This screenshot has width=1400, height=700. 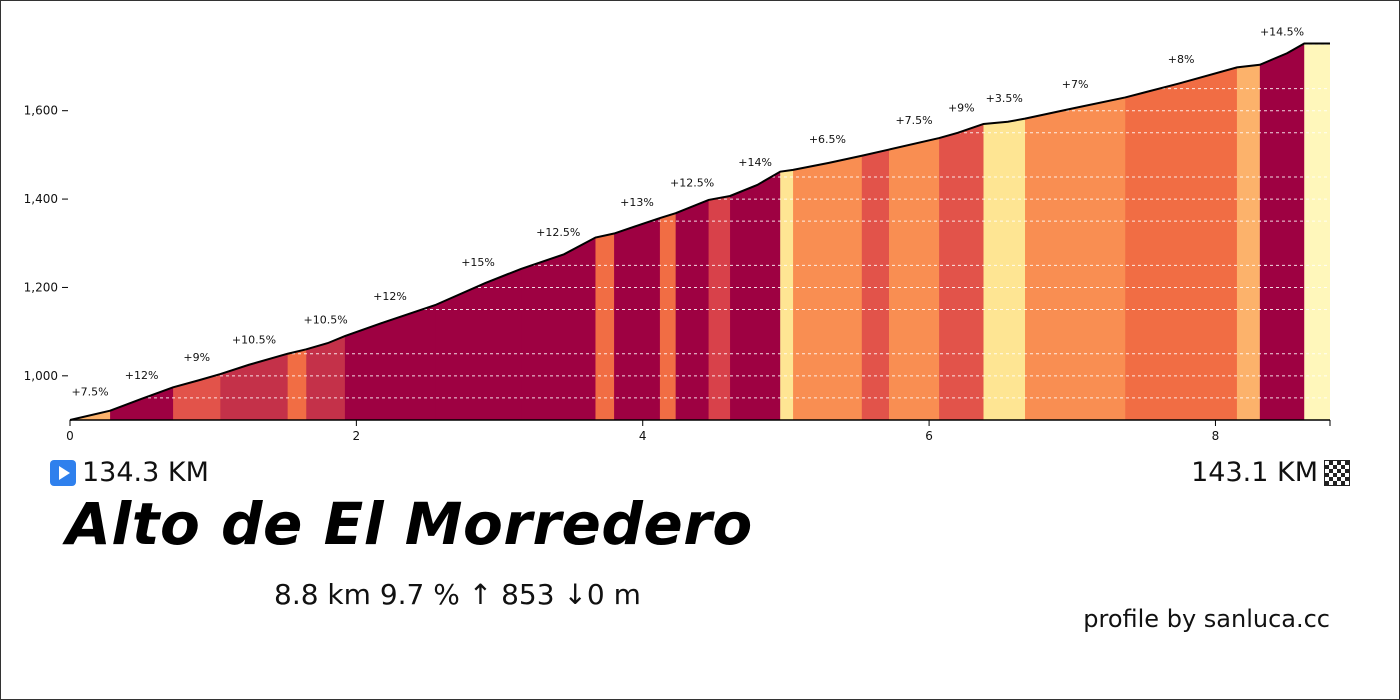 I want to click on climb-stats: 8.8 km 9.7 % ↑ 853 ↓0 m, so click(x=457, y=594).